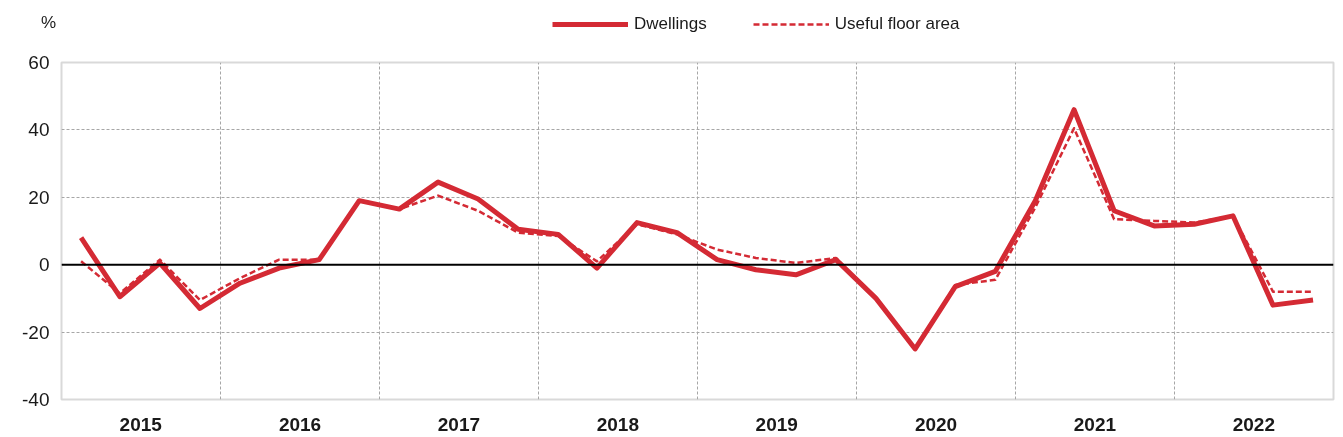 Image resolution: width=1343 pixels, height=437 pixels. I want to click on x-tick-label: 2015, so click(141, 424).